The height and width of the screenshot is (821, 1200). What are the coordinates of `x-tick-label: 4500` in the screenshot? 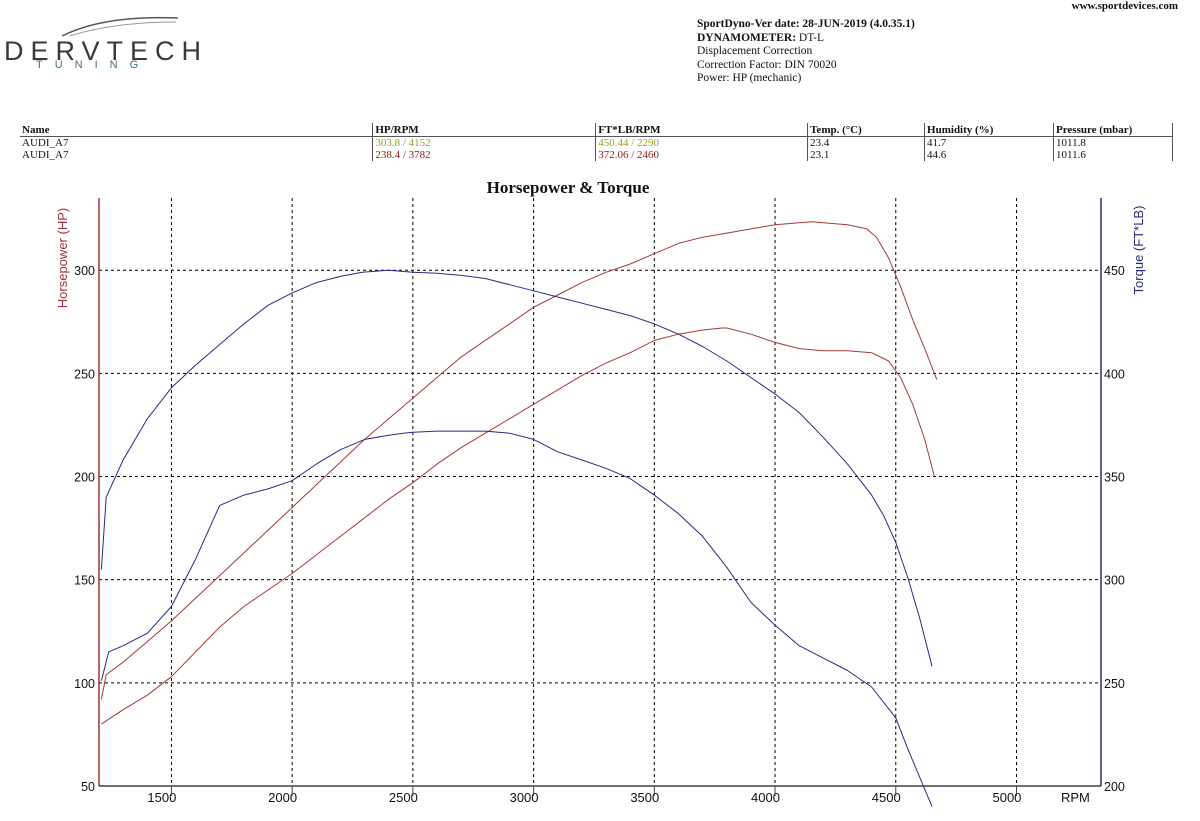 It's located at (886, 797).